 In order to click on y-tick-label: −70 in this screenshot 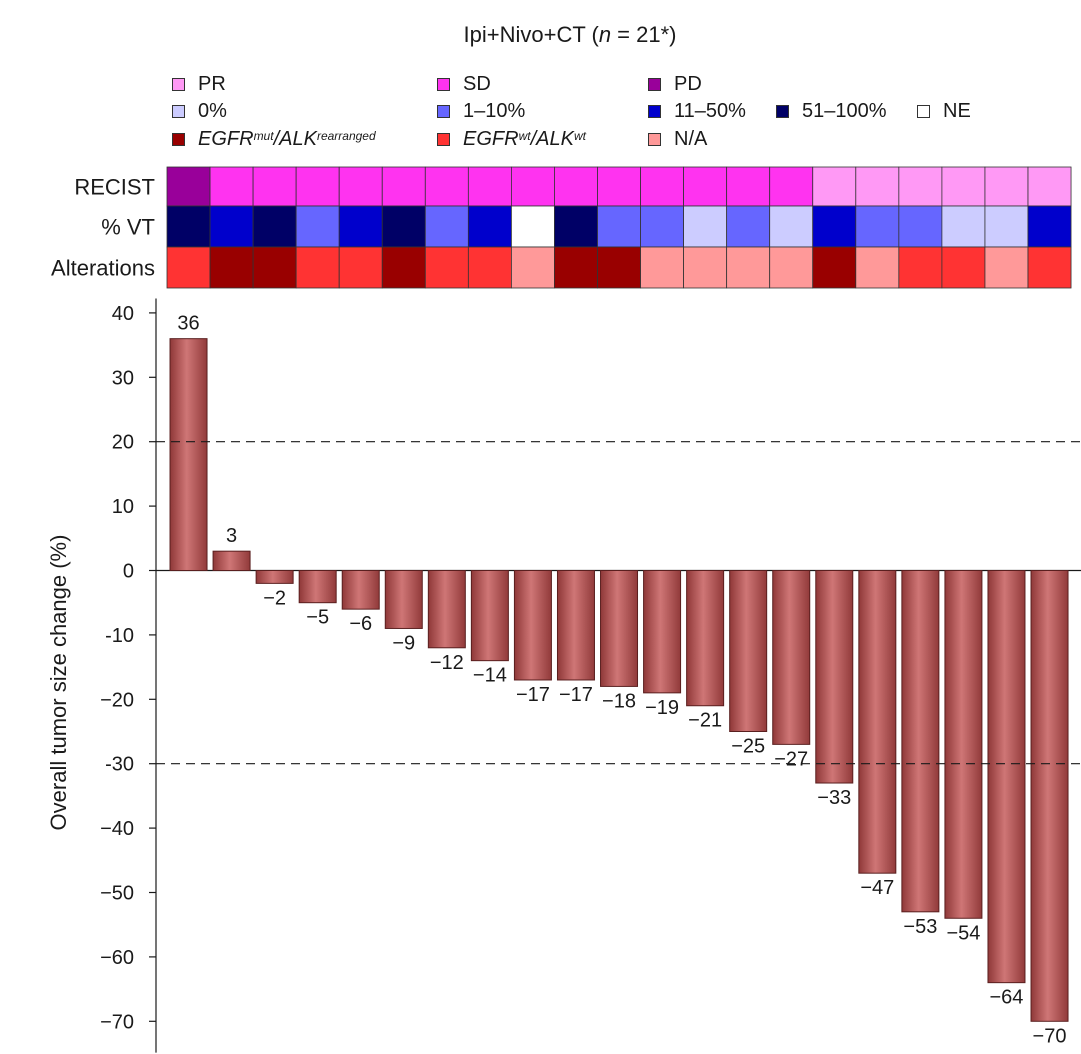, I will do `click(117, 1022)`.